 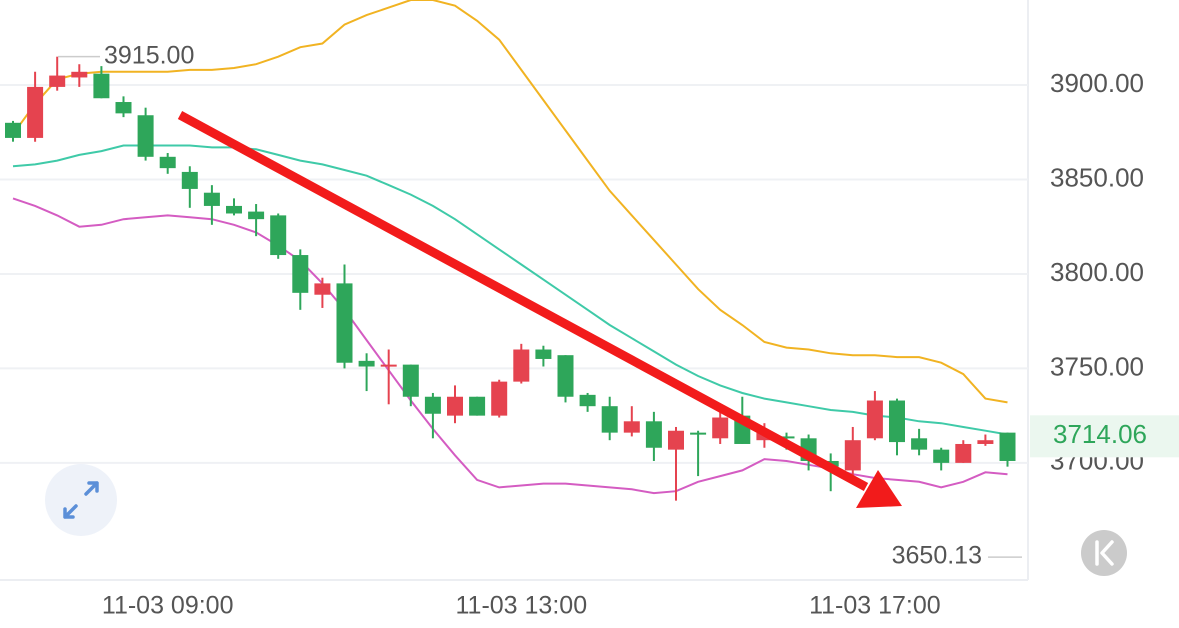 I want to click on back-icon, so click(x=1104, y=553).